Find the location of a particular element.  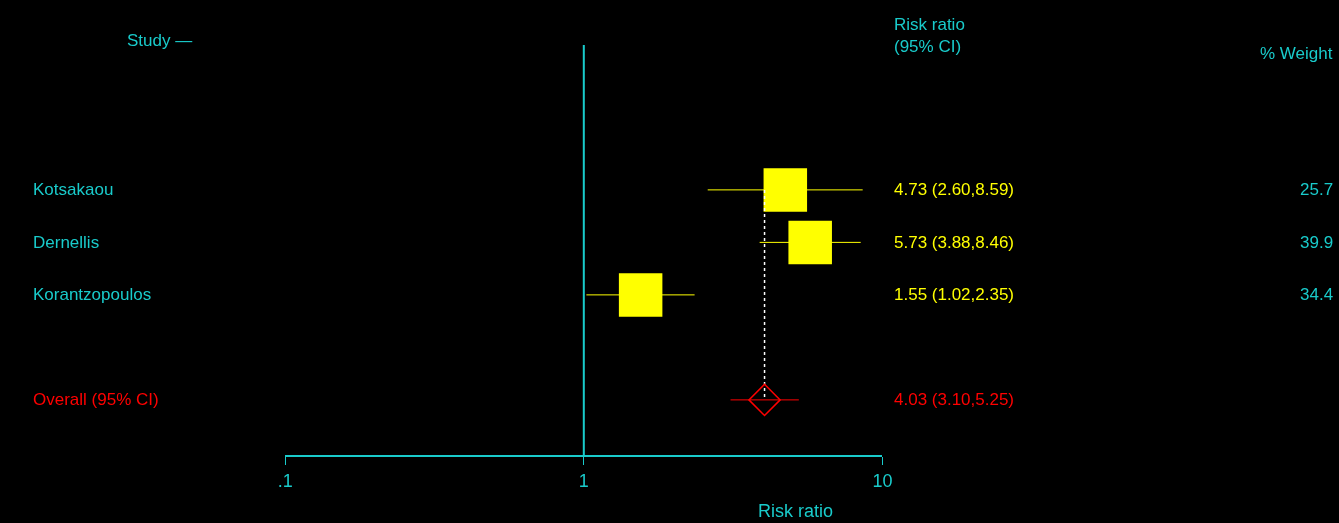

y-tick-label: Korantzopoulos is located at coordinates (92, 294).